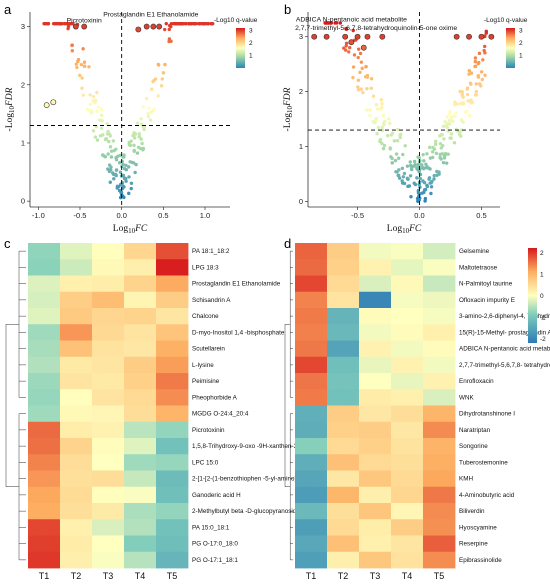 Image resolution: width=550 pixels, height=587 pixels. What do you see at coordinates (138, 29) in the screenshot?
I see `highlighted-point` at bounding box center [138, 29].